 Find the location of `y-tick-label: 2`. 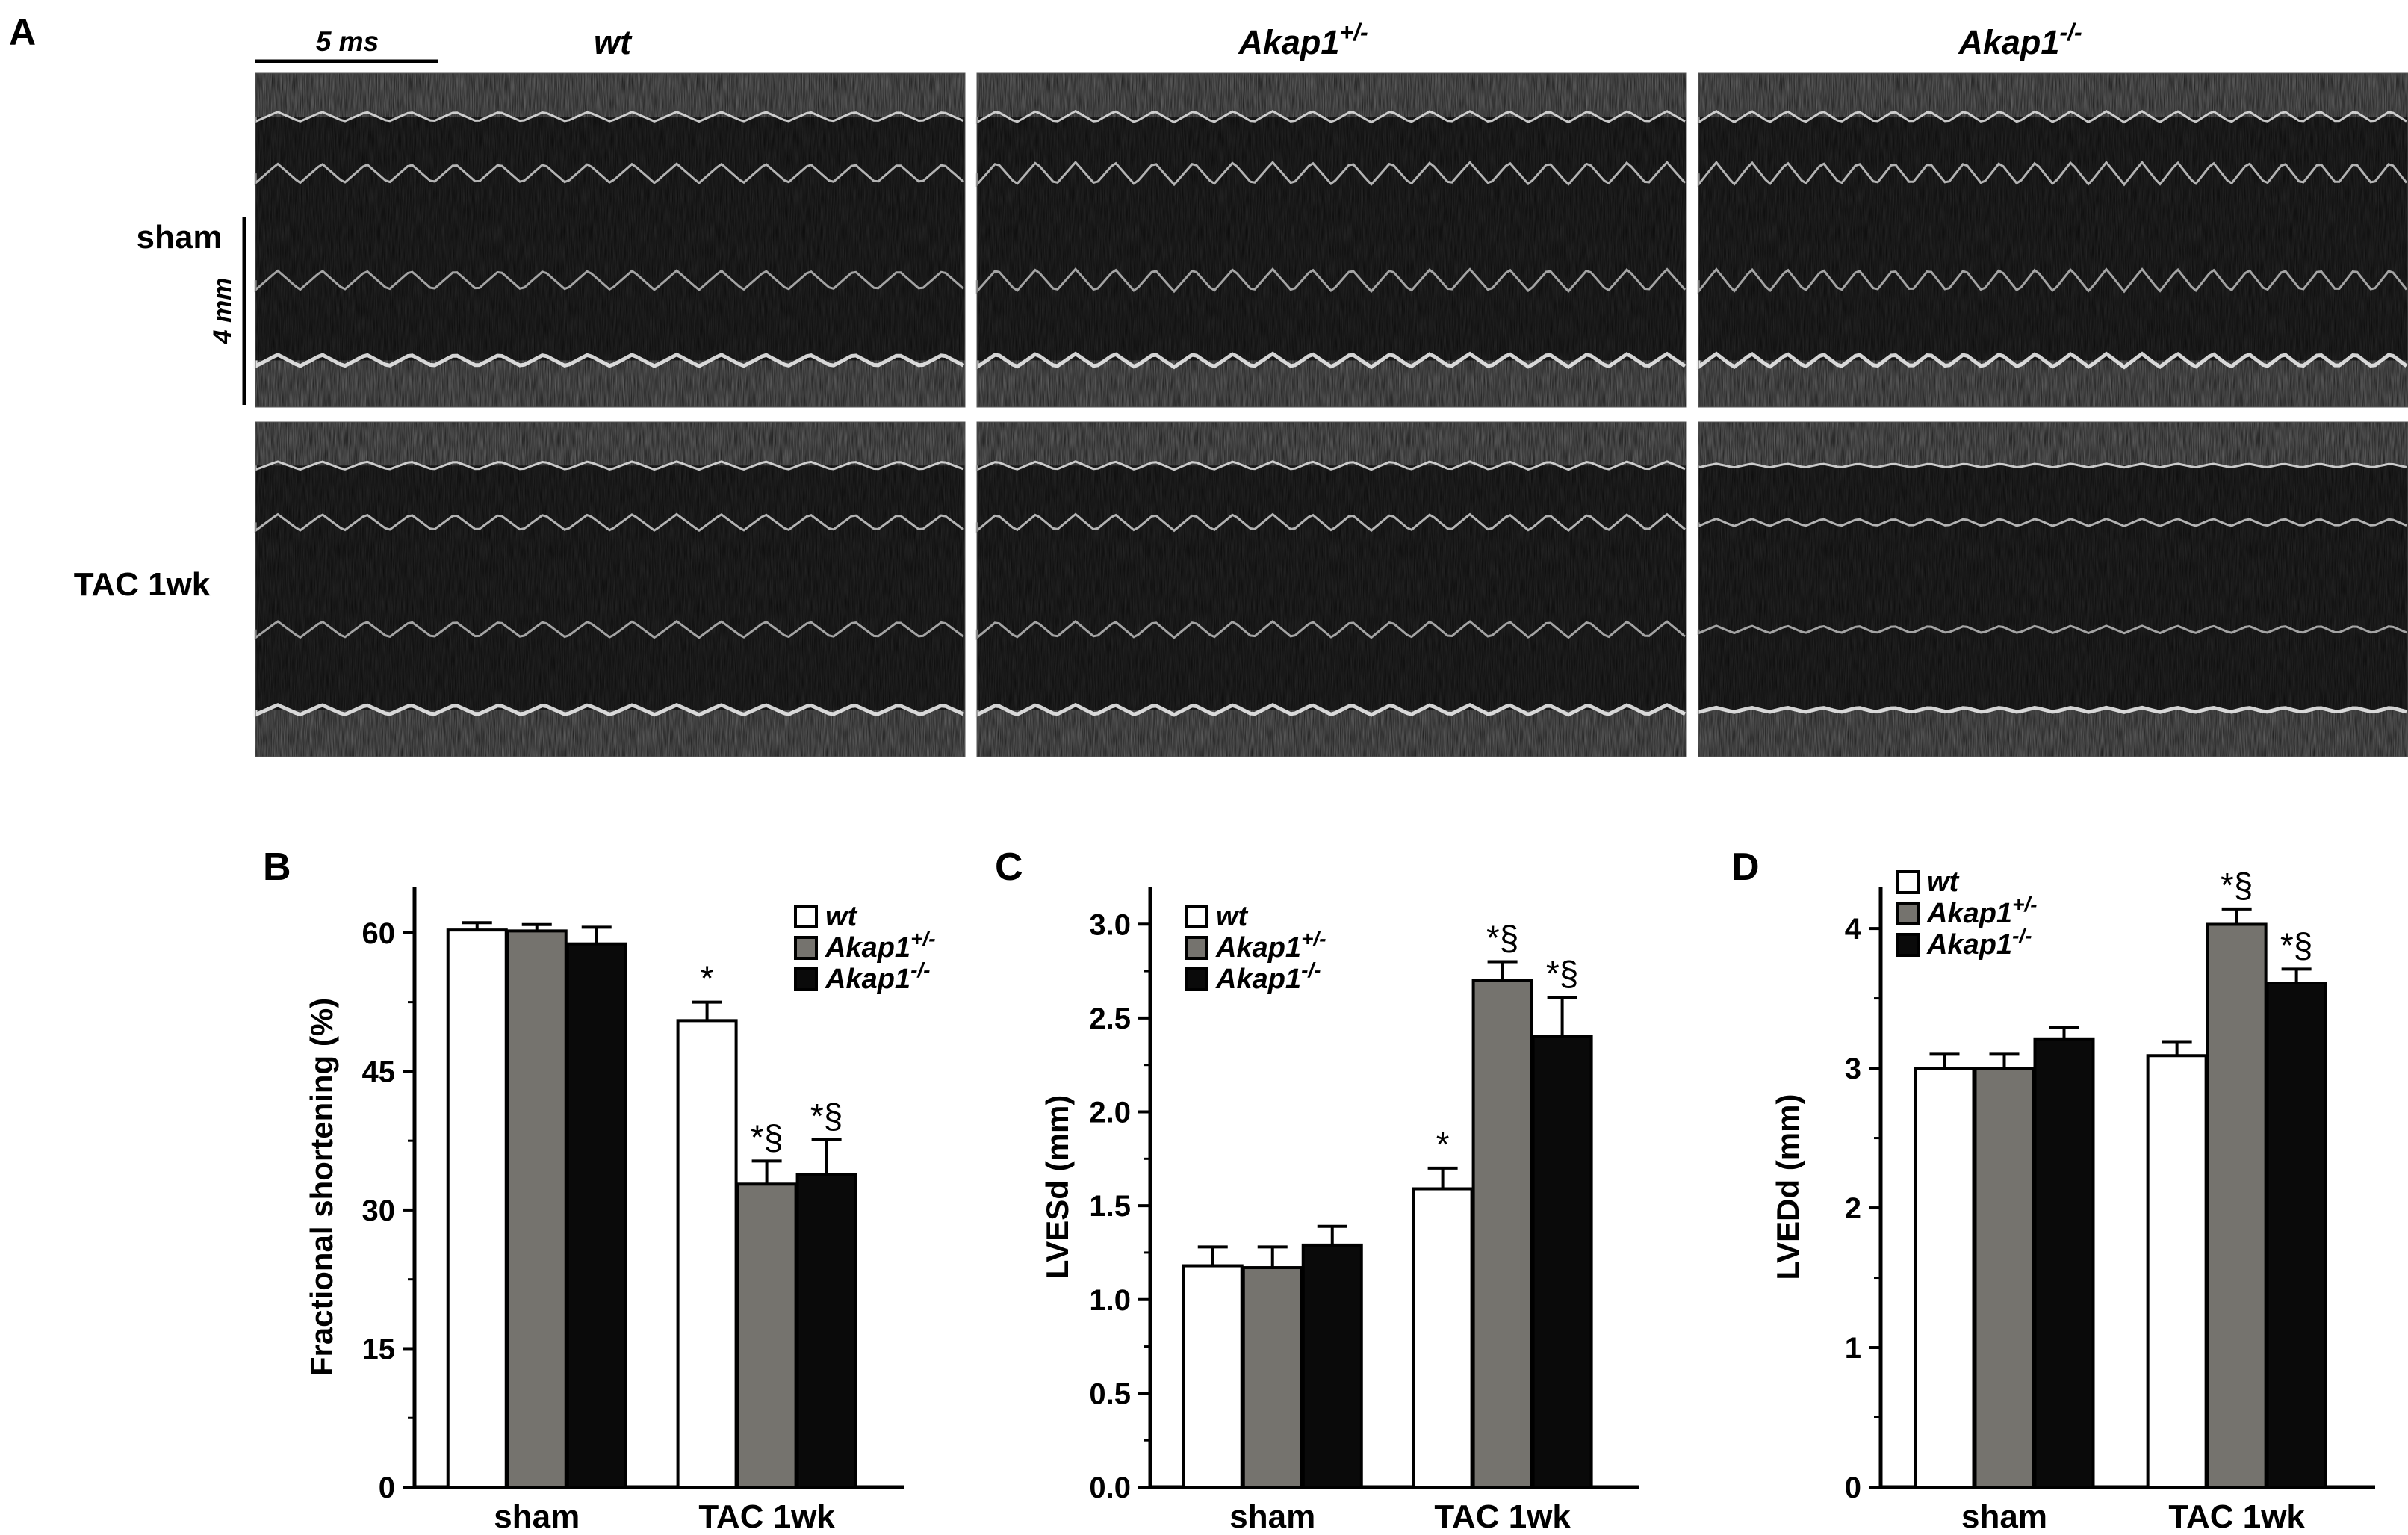

y-tick-label: 2 is located at coordinates (1853, 1208).